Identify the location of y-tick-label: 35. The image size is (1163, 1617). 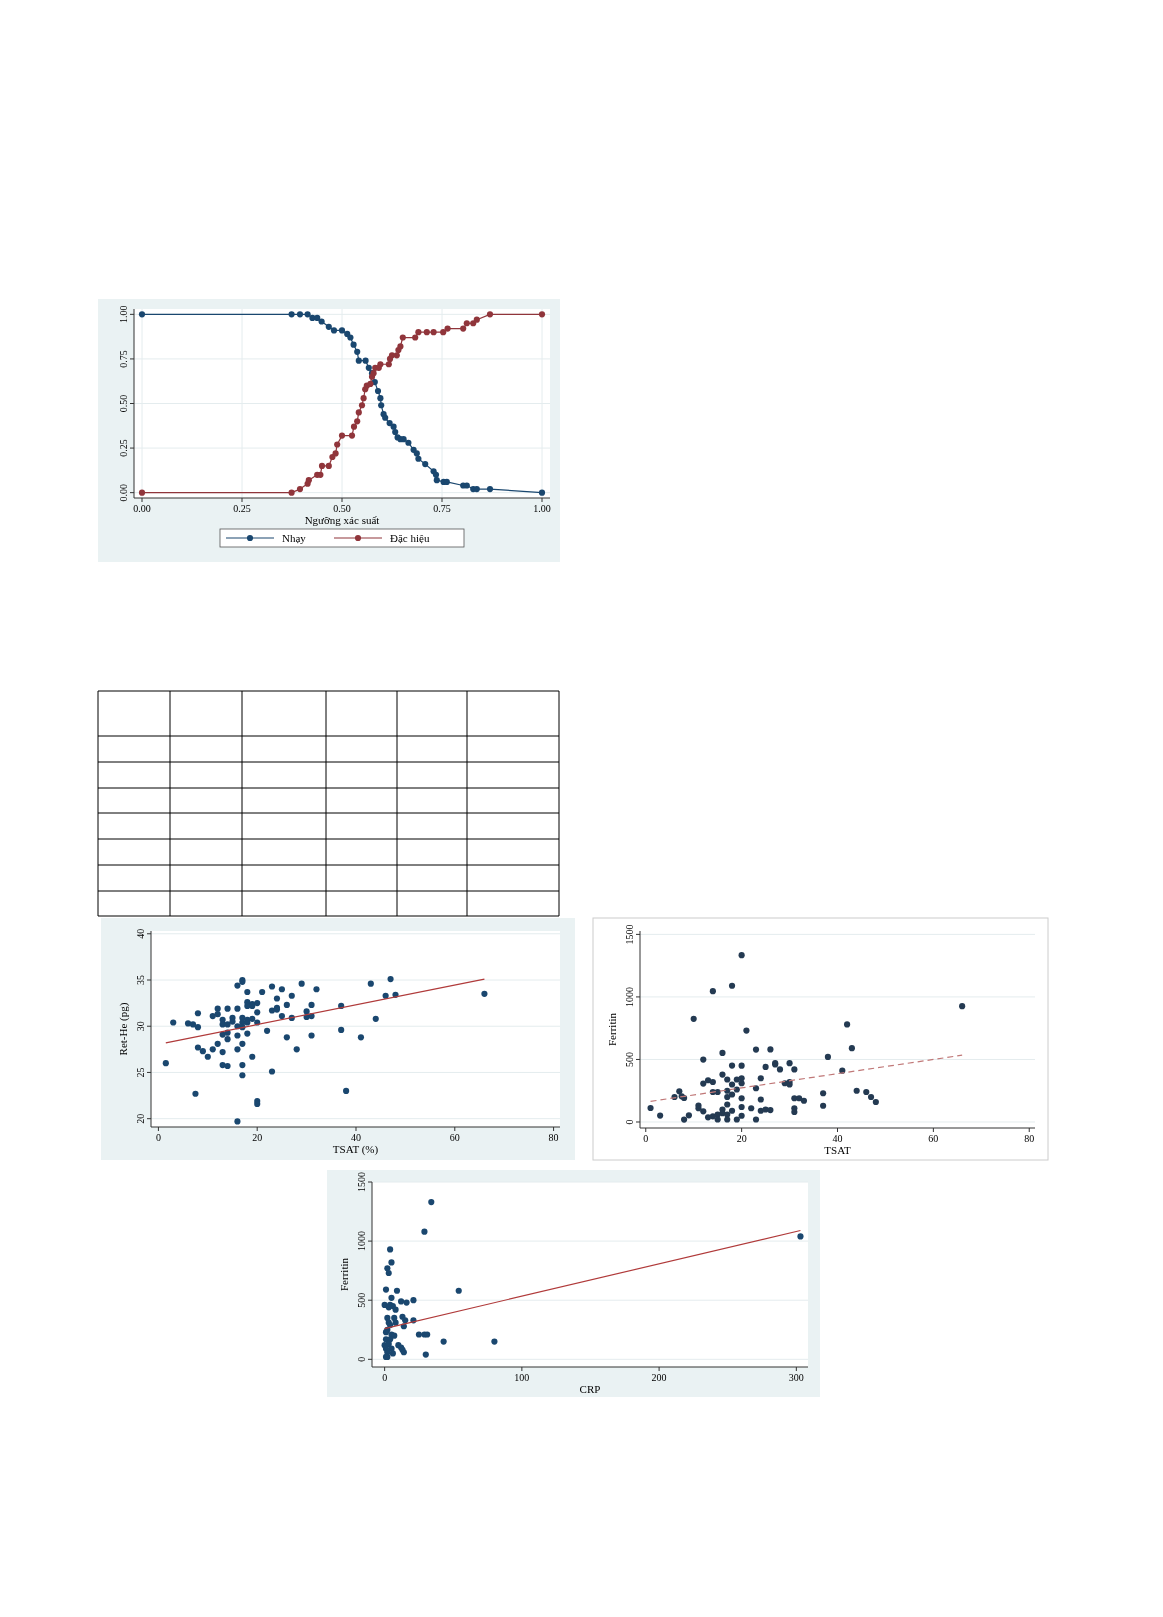
(140, 980).